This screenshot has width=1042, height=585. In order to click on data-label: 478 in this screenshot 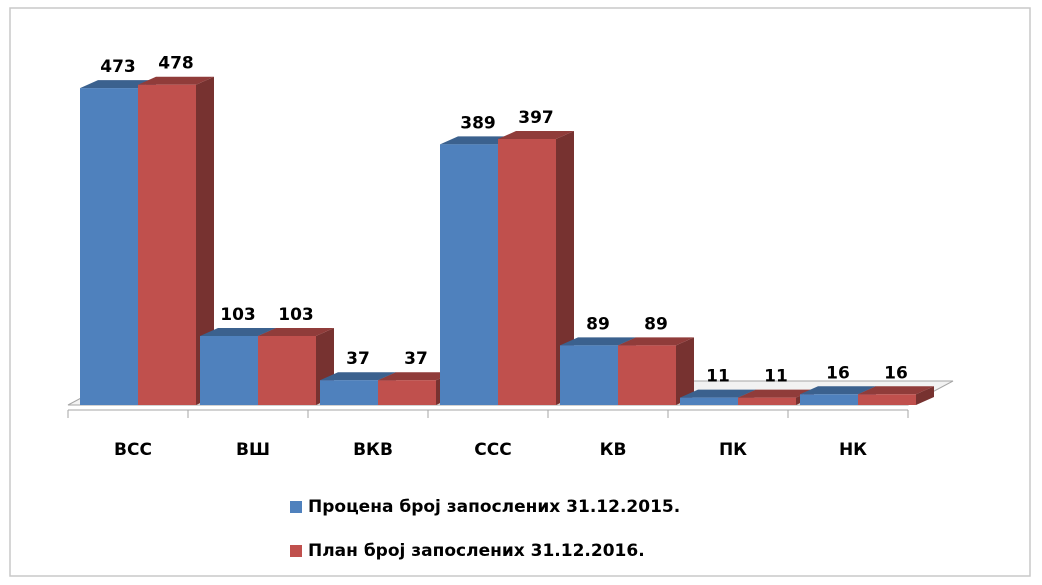, I will do `click(176, 64)`.